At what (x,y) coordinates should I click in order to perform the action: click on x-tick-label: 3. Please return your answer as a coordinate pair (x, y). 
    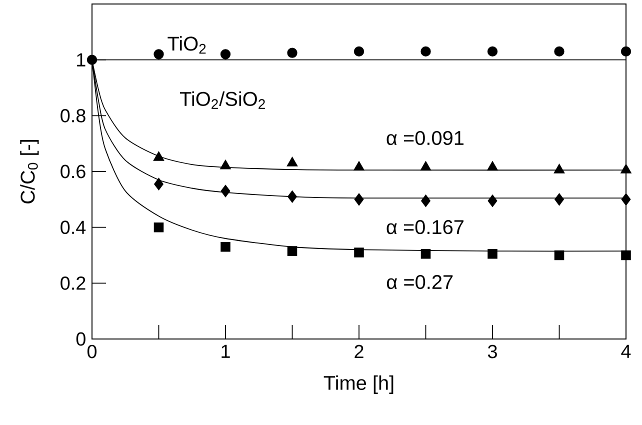
    Looking at the image, I should click on (492, 351).